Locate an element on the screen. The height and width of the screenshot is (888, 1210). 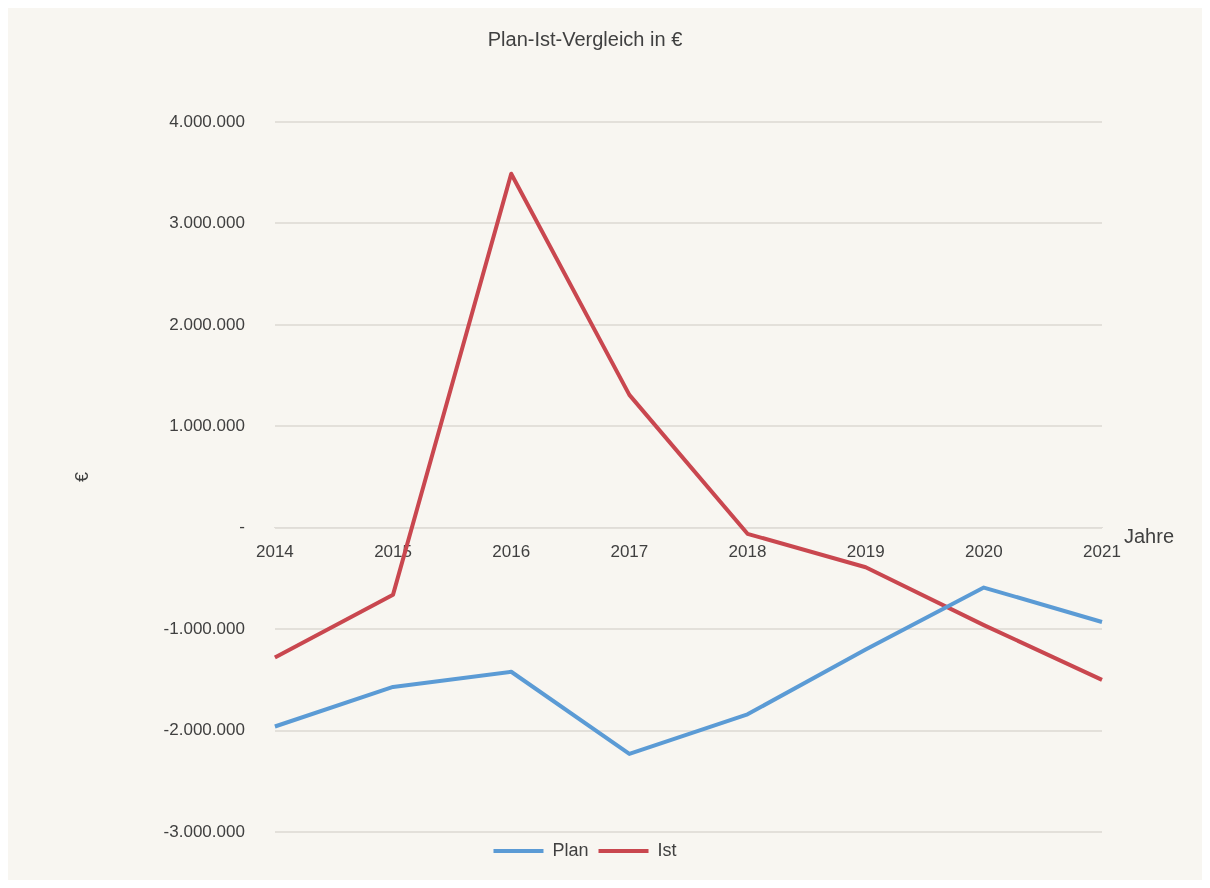
y-tick-label: 2.000.000 is located at coordinates (207, 324).